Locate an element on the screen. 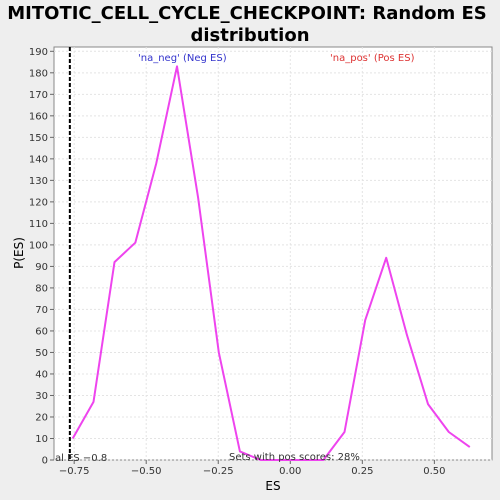 The width and height of the screenshot is (500, 500). y-tick-label: 170 is located at coordinates (38, 95).